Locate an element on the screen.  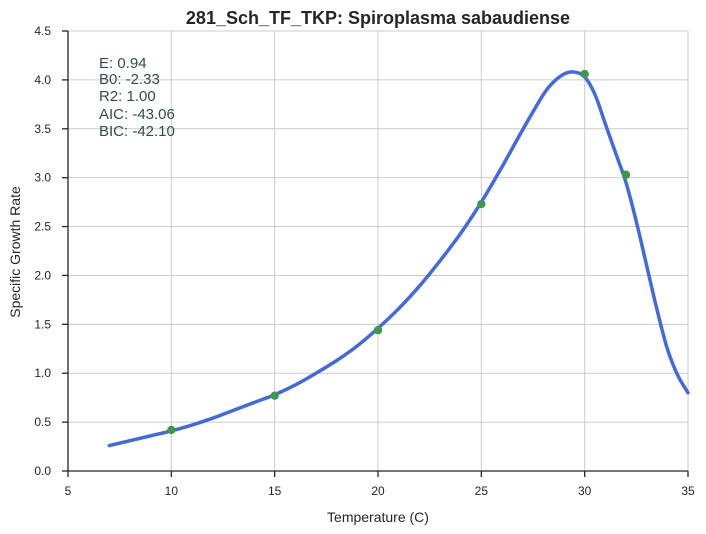
x-tick-label: 25 is located at coordinates (482, 491).